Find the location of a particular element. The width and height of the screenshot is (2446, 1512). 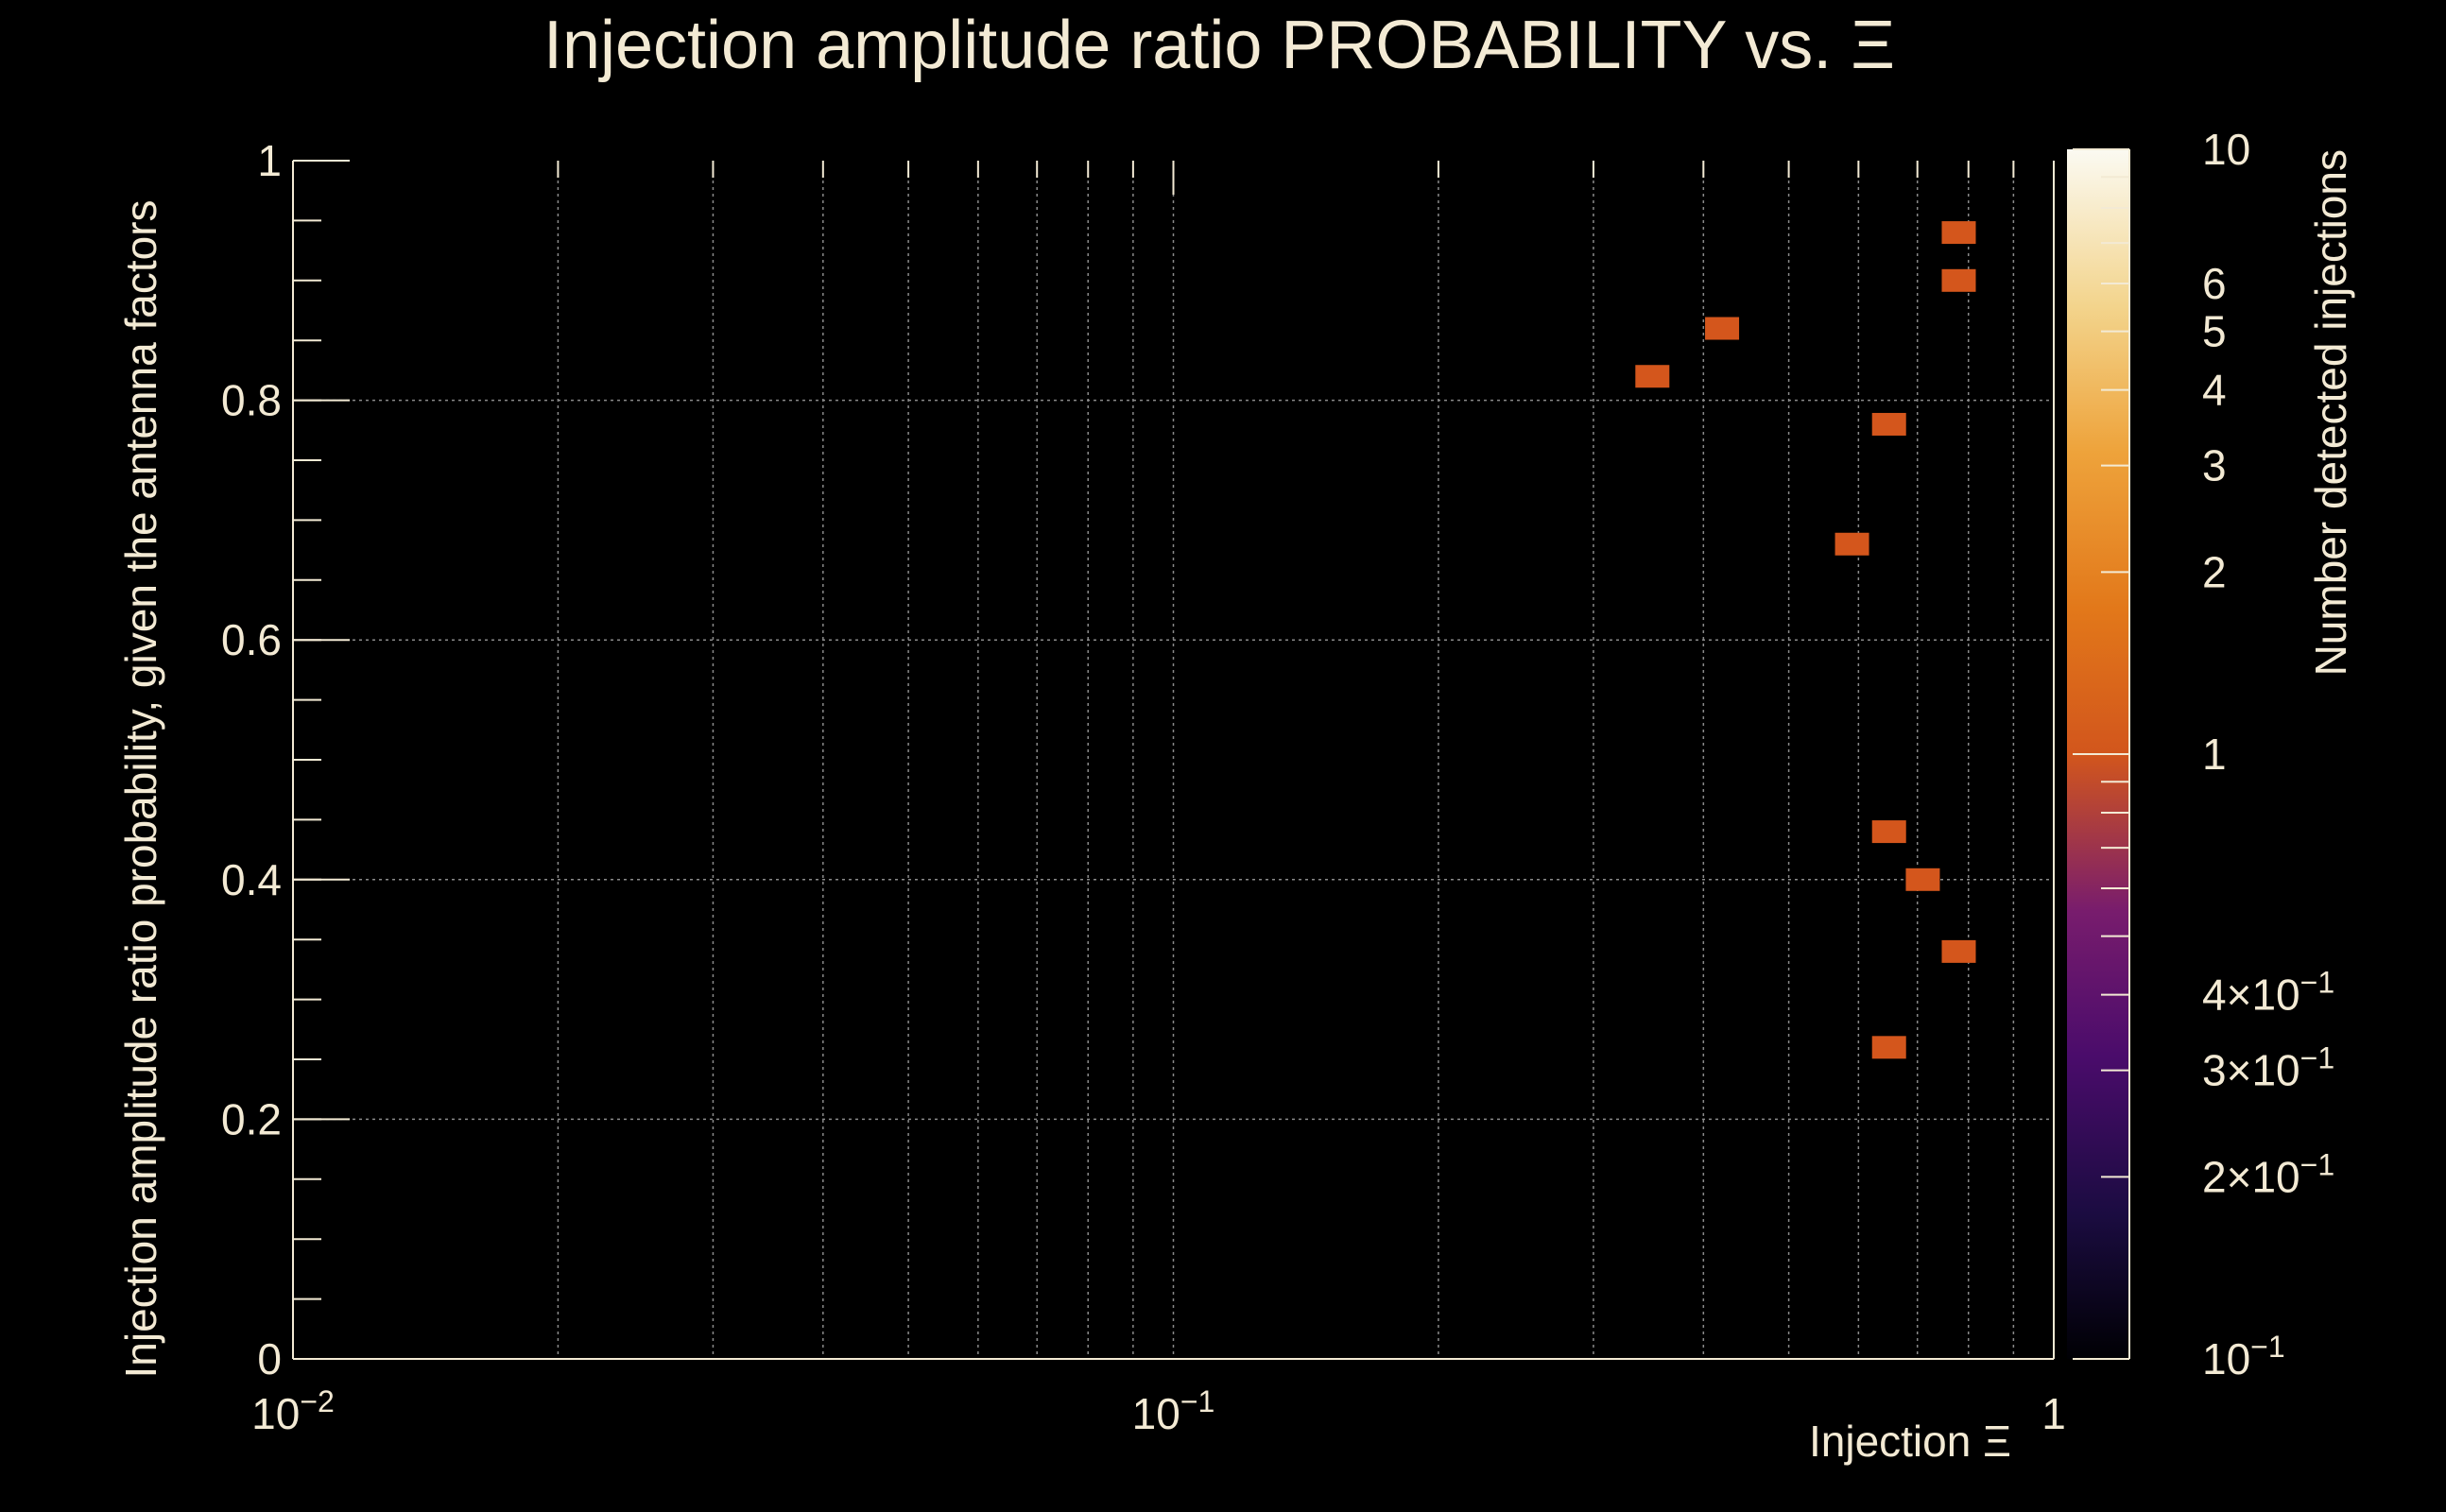

y-tick-label: 0.4 is located at coordinates (251, 879).